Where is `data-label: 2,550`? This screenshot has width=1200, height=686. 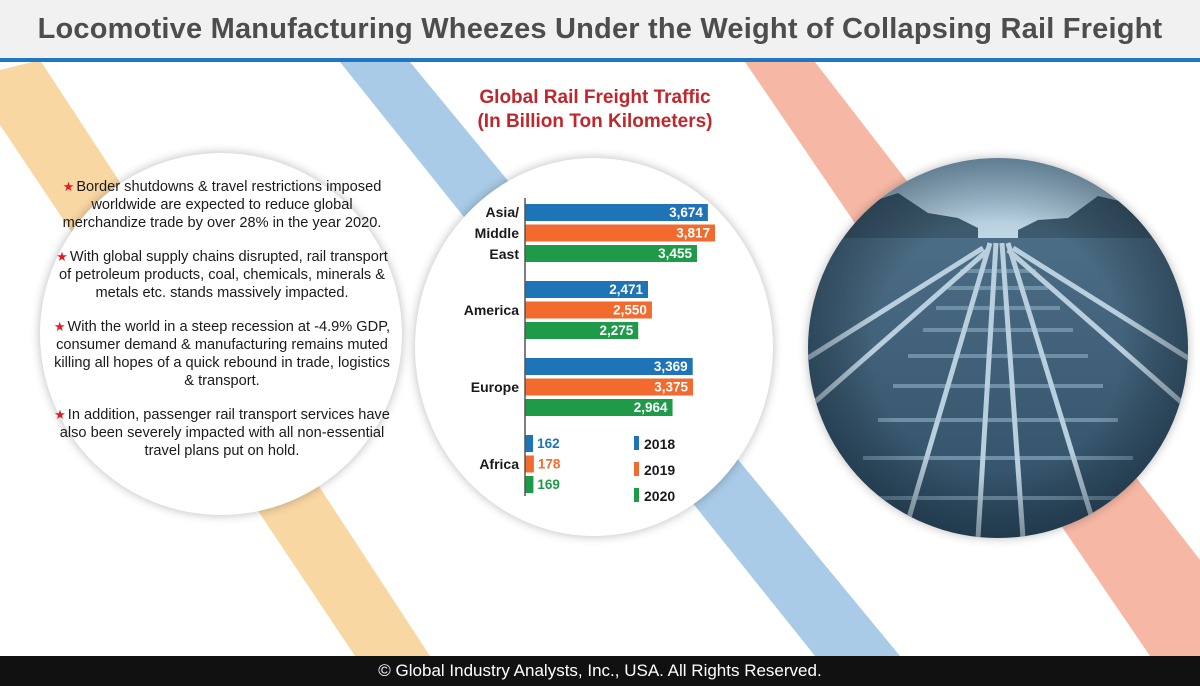
data-label: 2,550 is located at coordinates (630, 310).